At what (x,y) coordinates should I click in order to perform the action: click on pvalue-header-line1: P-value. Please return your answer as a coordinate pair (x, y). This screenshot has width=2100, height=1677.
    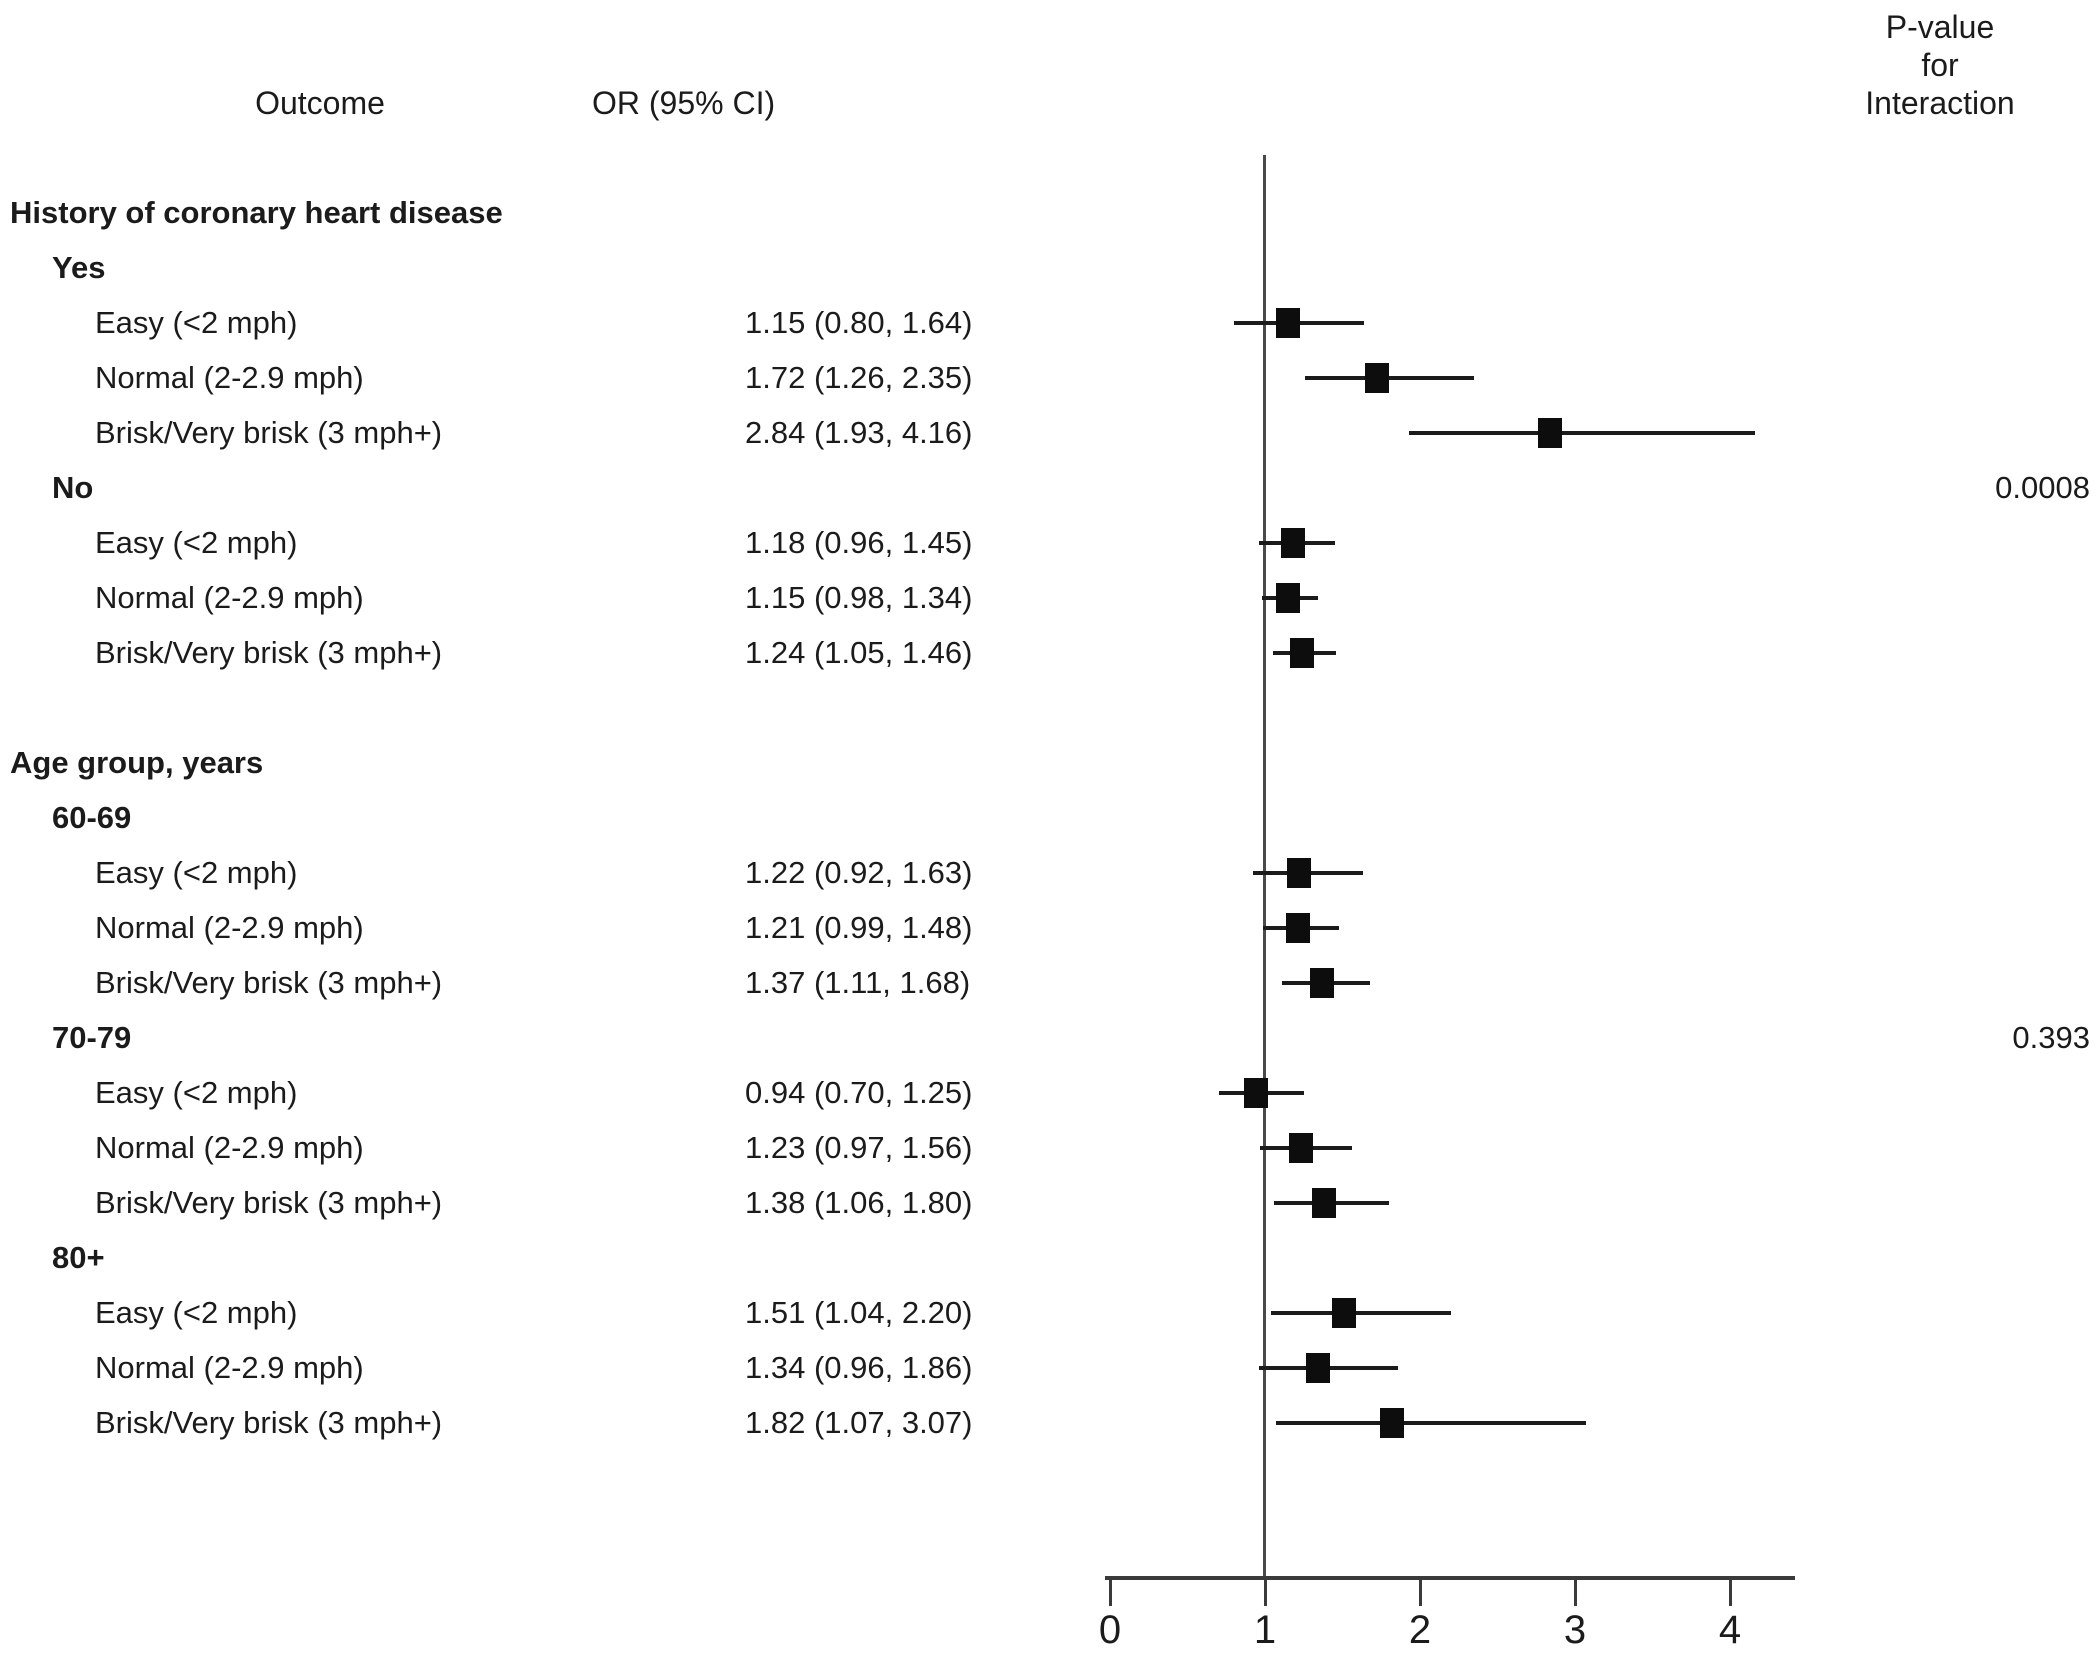
    Looking at the image, I should click on (1940, 27).